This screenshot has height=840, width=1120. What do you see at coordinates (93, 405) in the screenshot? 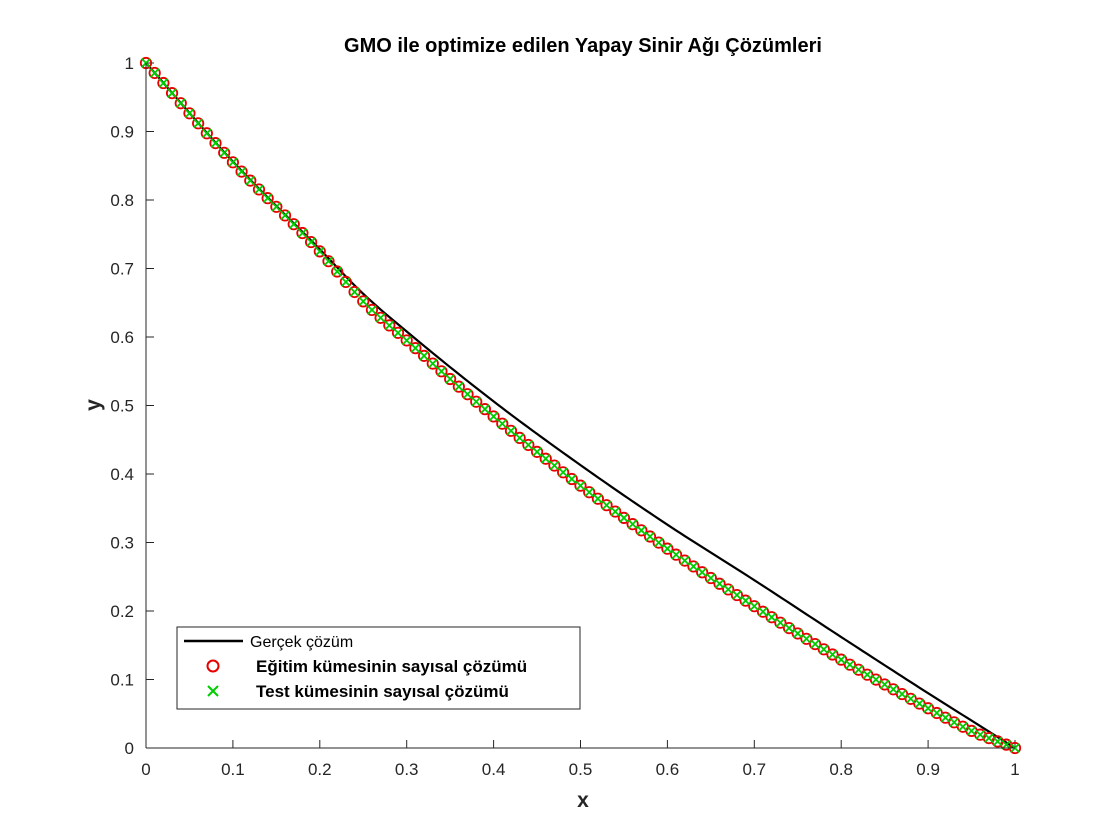
I see `y-axis-title: y` at bounding box center [93, 405].